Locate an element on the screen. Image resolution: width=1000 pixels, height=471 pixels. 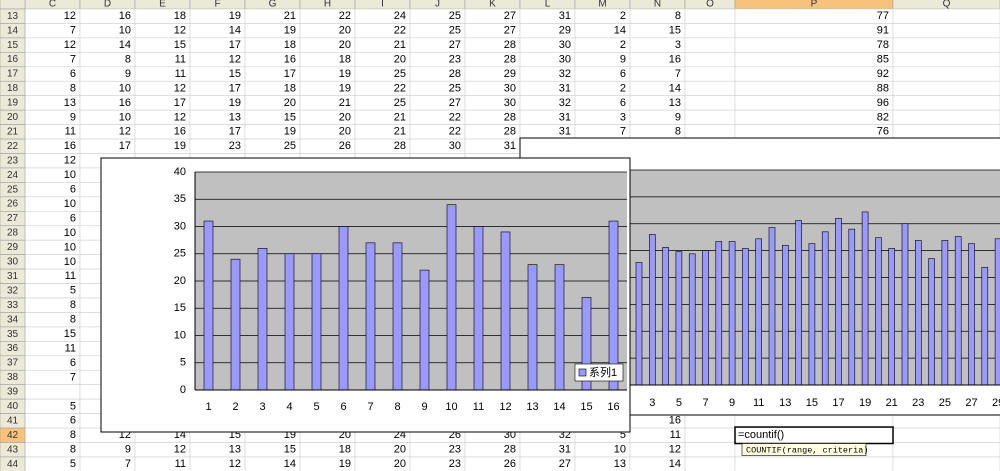
x-tick-label: 3 is located at coordinates (652, 403).